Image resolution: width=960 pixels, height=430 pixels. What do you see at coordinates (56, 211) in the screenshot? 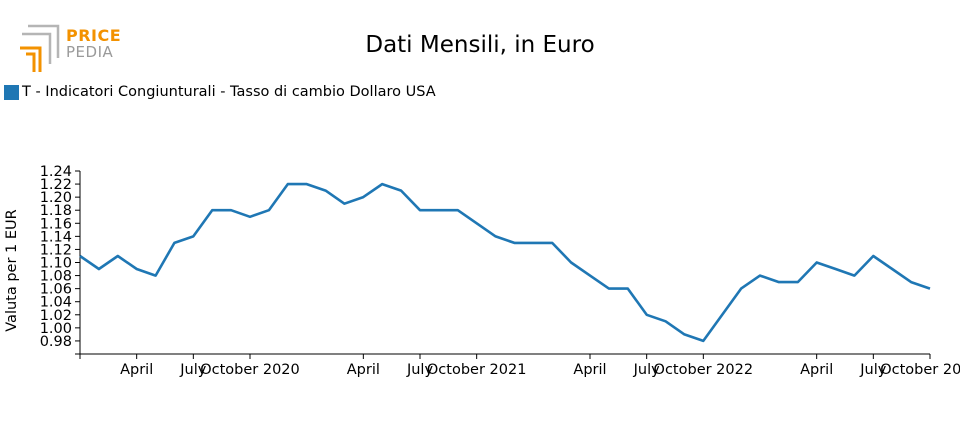
I see `y-tick-label: 1.18` at bounding box center [56, 211].